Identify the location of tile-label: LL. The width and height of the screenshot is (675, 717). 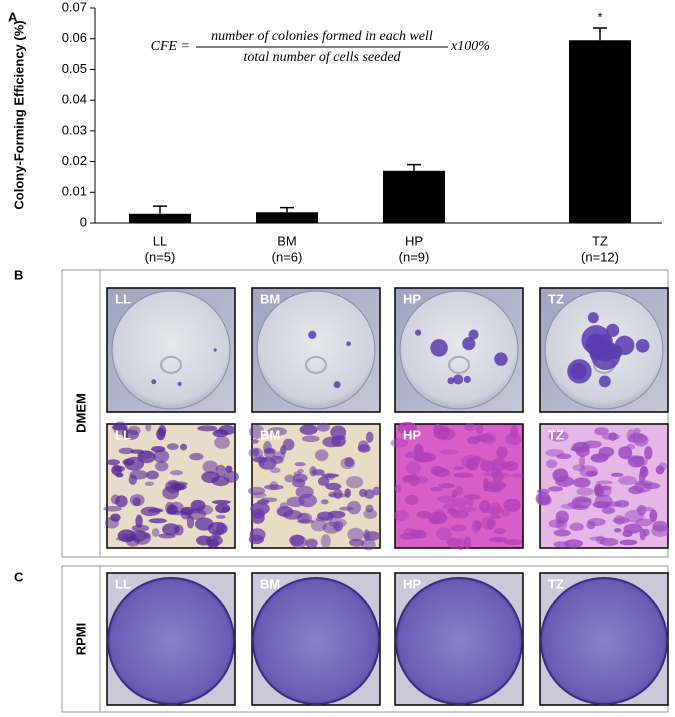
(123, 434).